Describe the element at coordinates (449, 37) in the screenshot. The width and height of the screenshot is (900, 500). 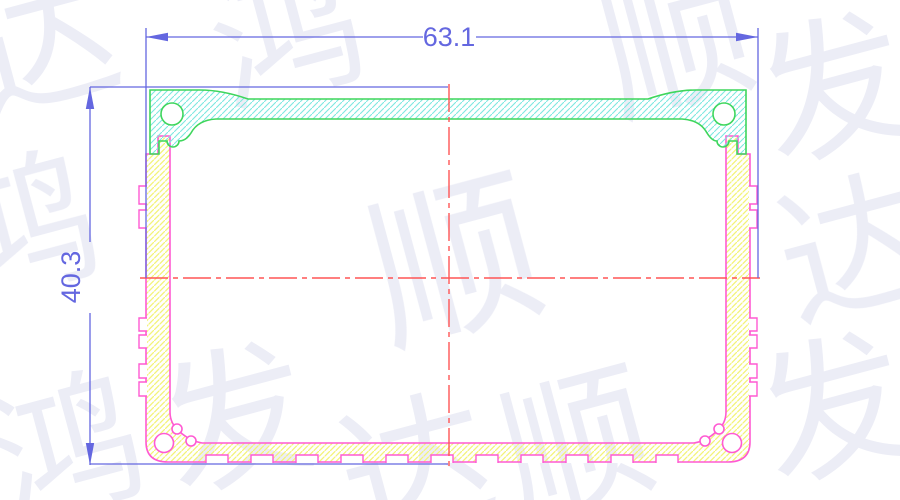
I see `width-dimension-label: 63.1` at that location.